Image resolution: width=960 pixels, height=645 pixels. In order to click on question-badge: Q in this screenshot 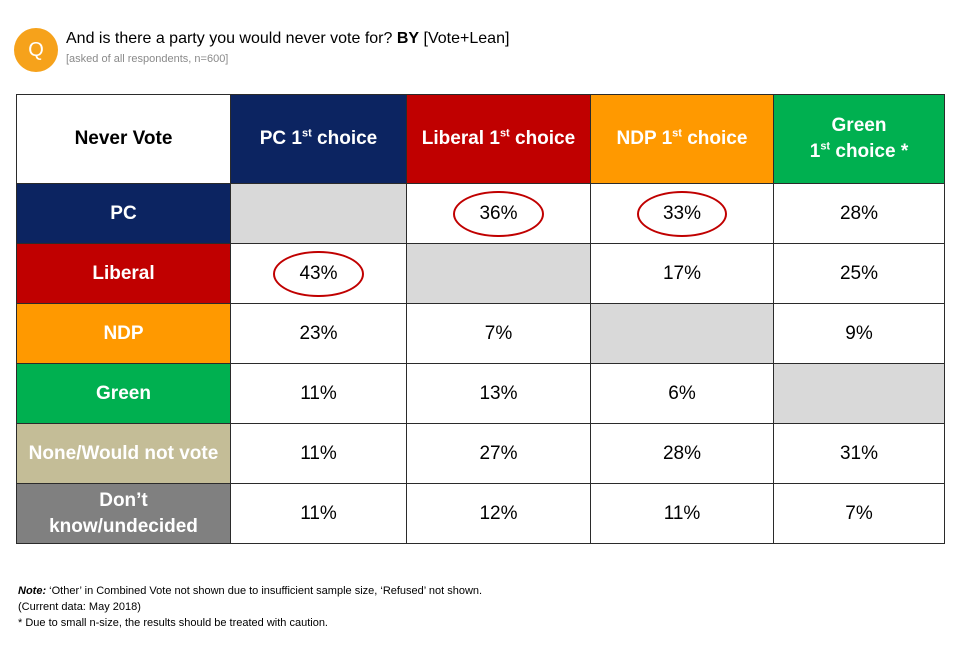, I will do `click(36, 50)`.